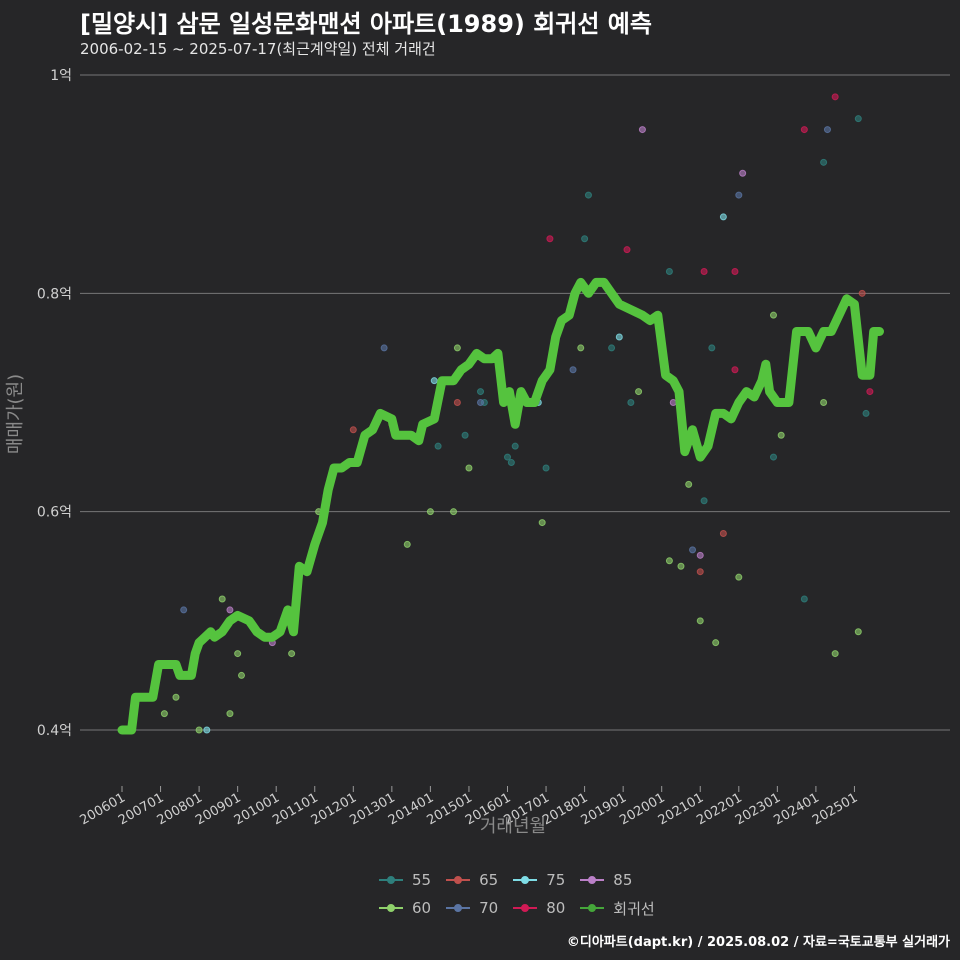 This screenshot has width=960, height=960. What do you see at coordinates (366, 24) in the screenshot?
I see `chart-title: [밀양시] 삼문 일성문화맨션 아파트(1989) 회귀선 예측` at bounding box center [366, 24].